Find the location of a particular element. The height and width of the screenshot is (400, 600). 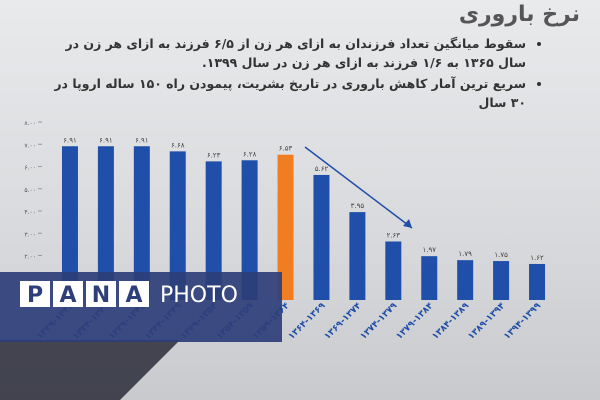

y-tick-label: ۵.۰۰ is located at coordinates (30, 190).